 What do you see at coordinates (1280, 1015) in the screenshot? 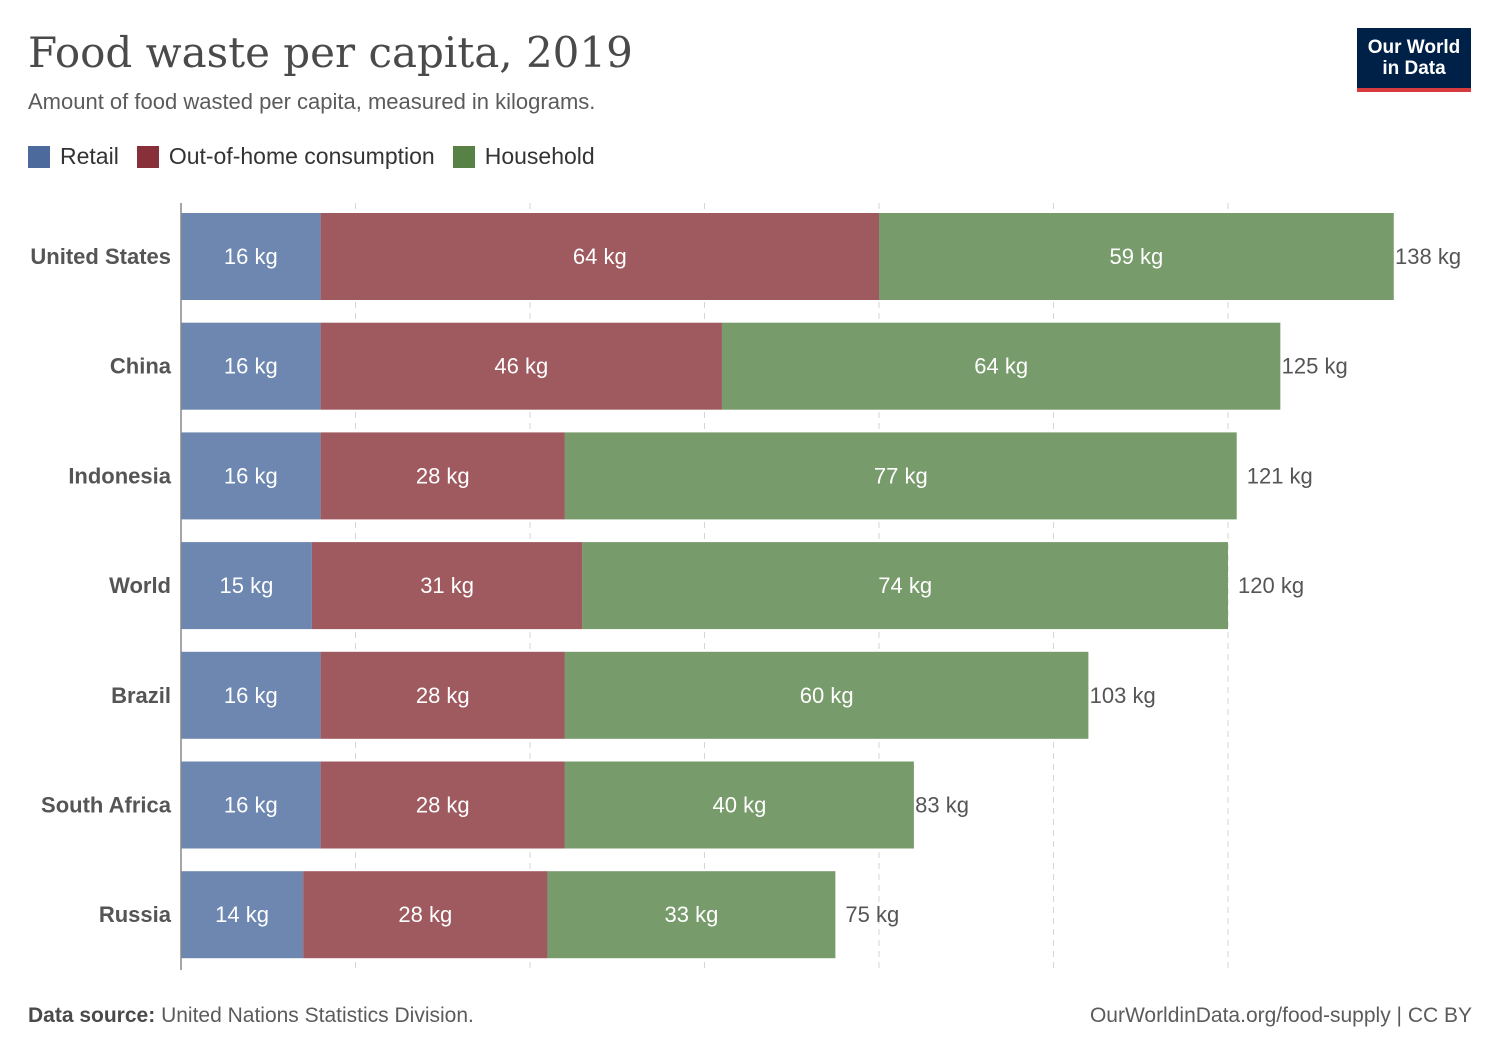
I see `source-url-link: OurWorldinData.org/food-supply | CC BY` at bounding box center [1280, 1015].